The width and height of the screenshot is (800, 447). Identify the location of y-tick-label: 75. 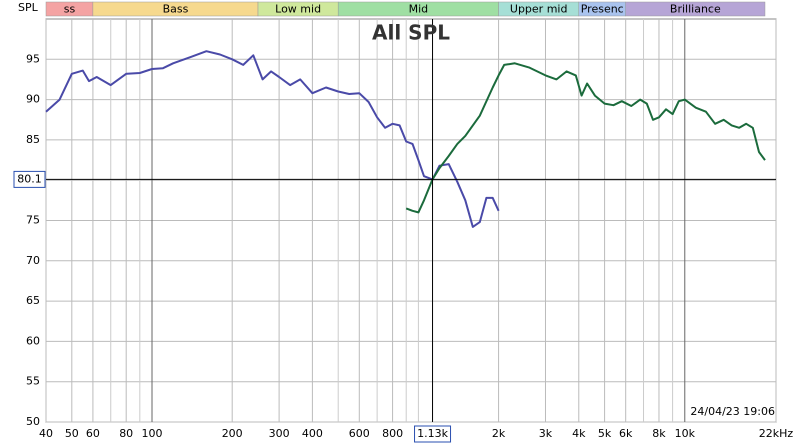
(33, 220).